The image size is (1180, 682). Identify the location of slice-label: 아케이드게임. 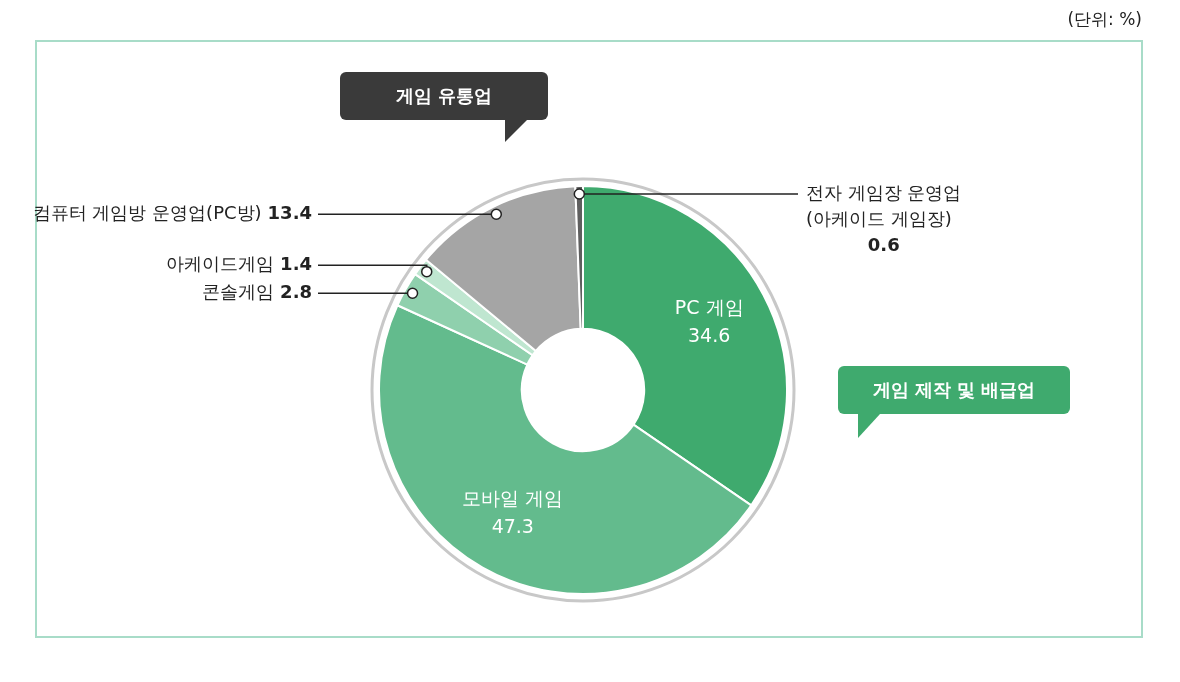
(220, 263).